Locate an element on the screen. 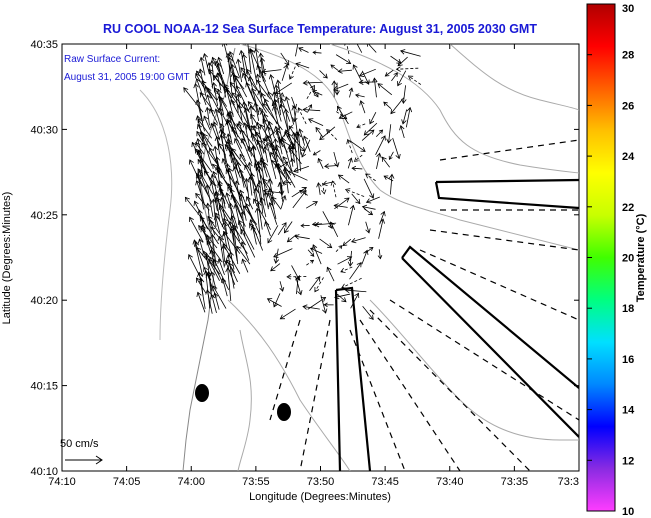  depth-contour is located at coordinates (289, 385).